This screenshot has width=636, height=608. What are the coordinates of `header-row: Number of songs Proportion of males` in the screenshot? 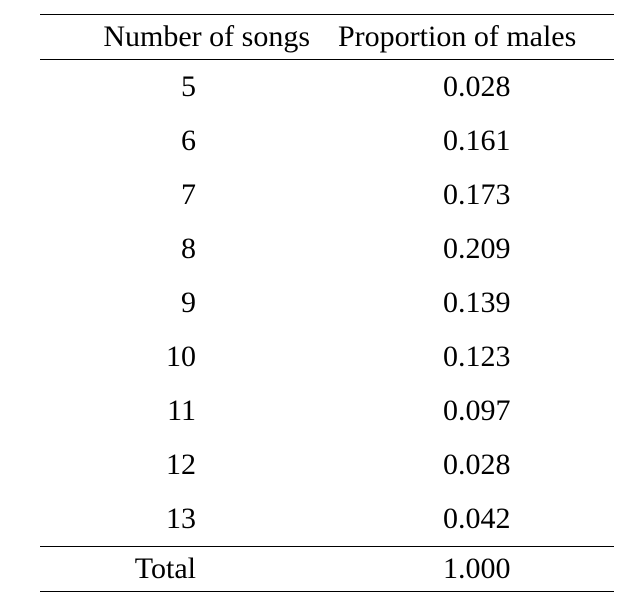 It's located at (327, 37).